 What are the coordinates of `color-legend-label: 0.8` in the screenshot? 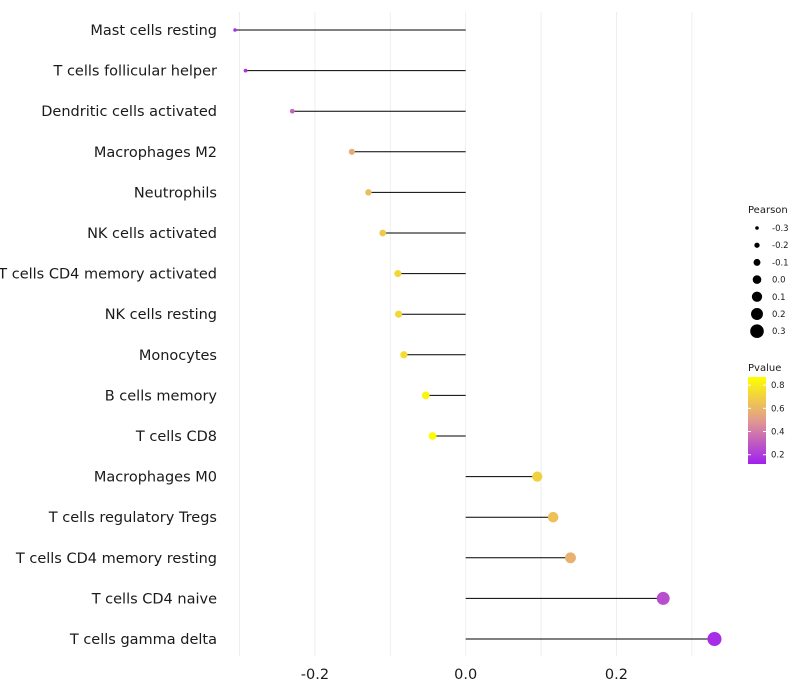 It's located at (778, 386).